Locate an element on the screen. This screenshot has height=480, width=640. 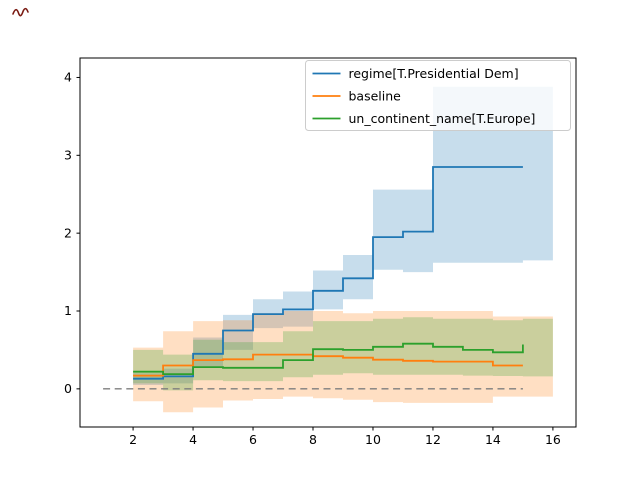
legend-label-0: regime[T.Presidential Dem] is located at coordinates (434, 73).